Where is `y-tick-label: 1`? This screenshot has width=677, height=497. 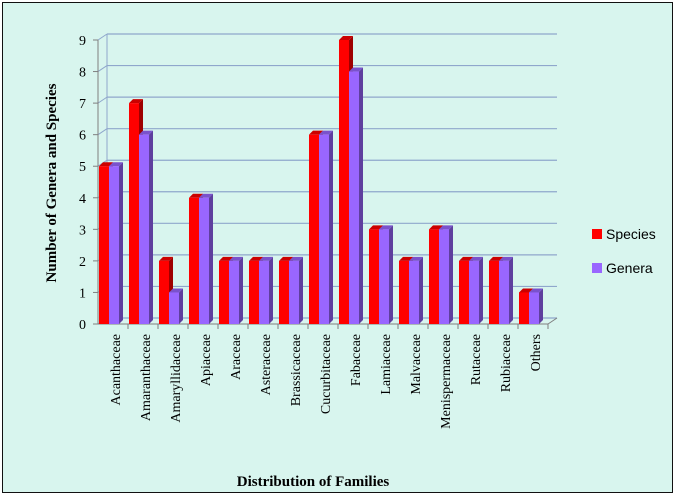
y-tick-label: 1 is located at coordinates (82, 293).